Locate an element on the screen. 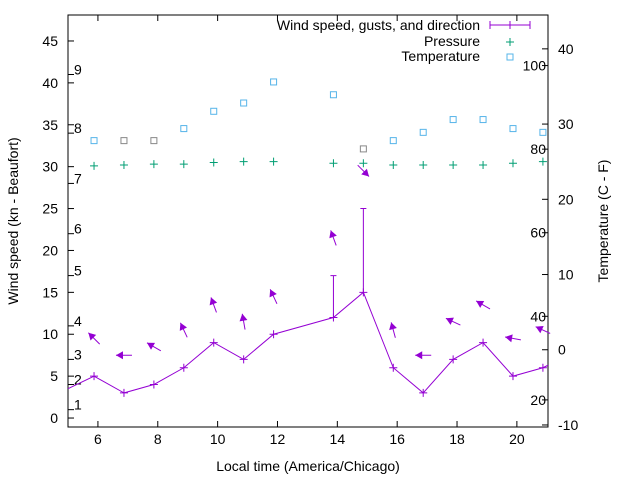 Image resolution: width=640 pixels, height=485 pixels. beaufort-label: 9 is located at coordinates (78, 69).